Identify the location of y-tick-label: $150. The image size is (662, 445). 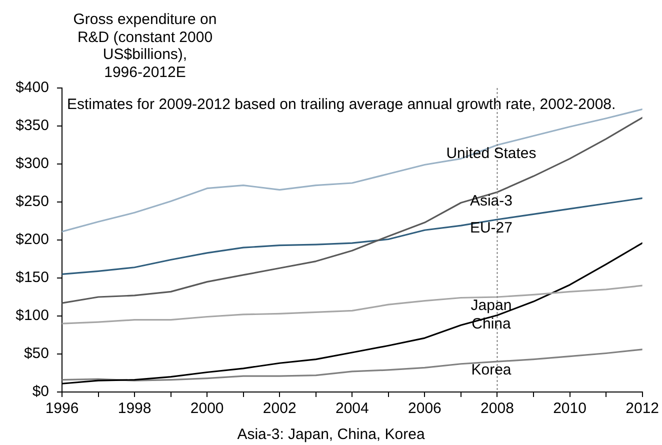
(32, 277).